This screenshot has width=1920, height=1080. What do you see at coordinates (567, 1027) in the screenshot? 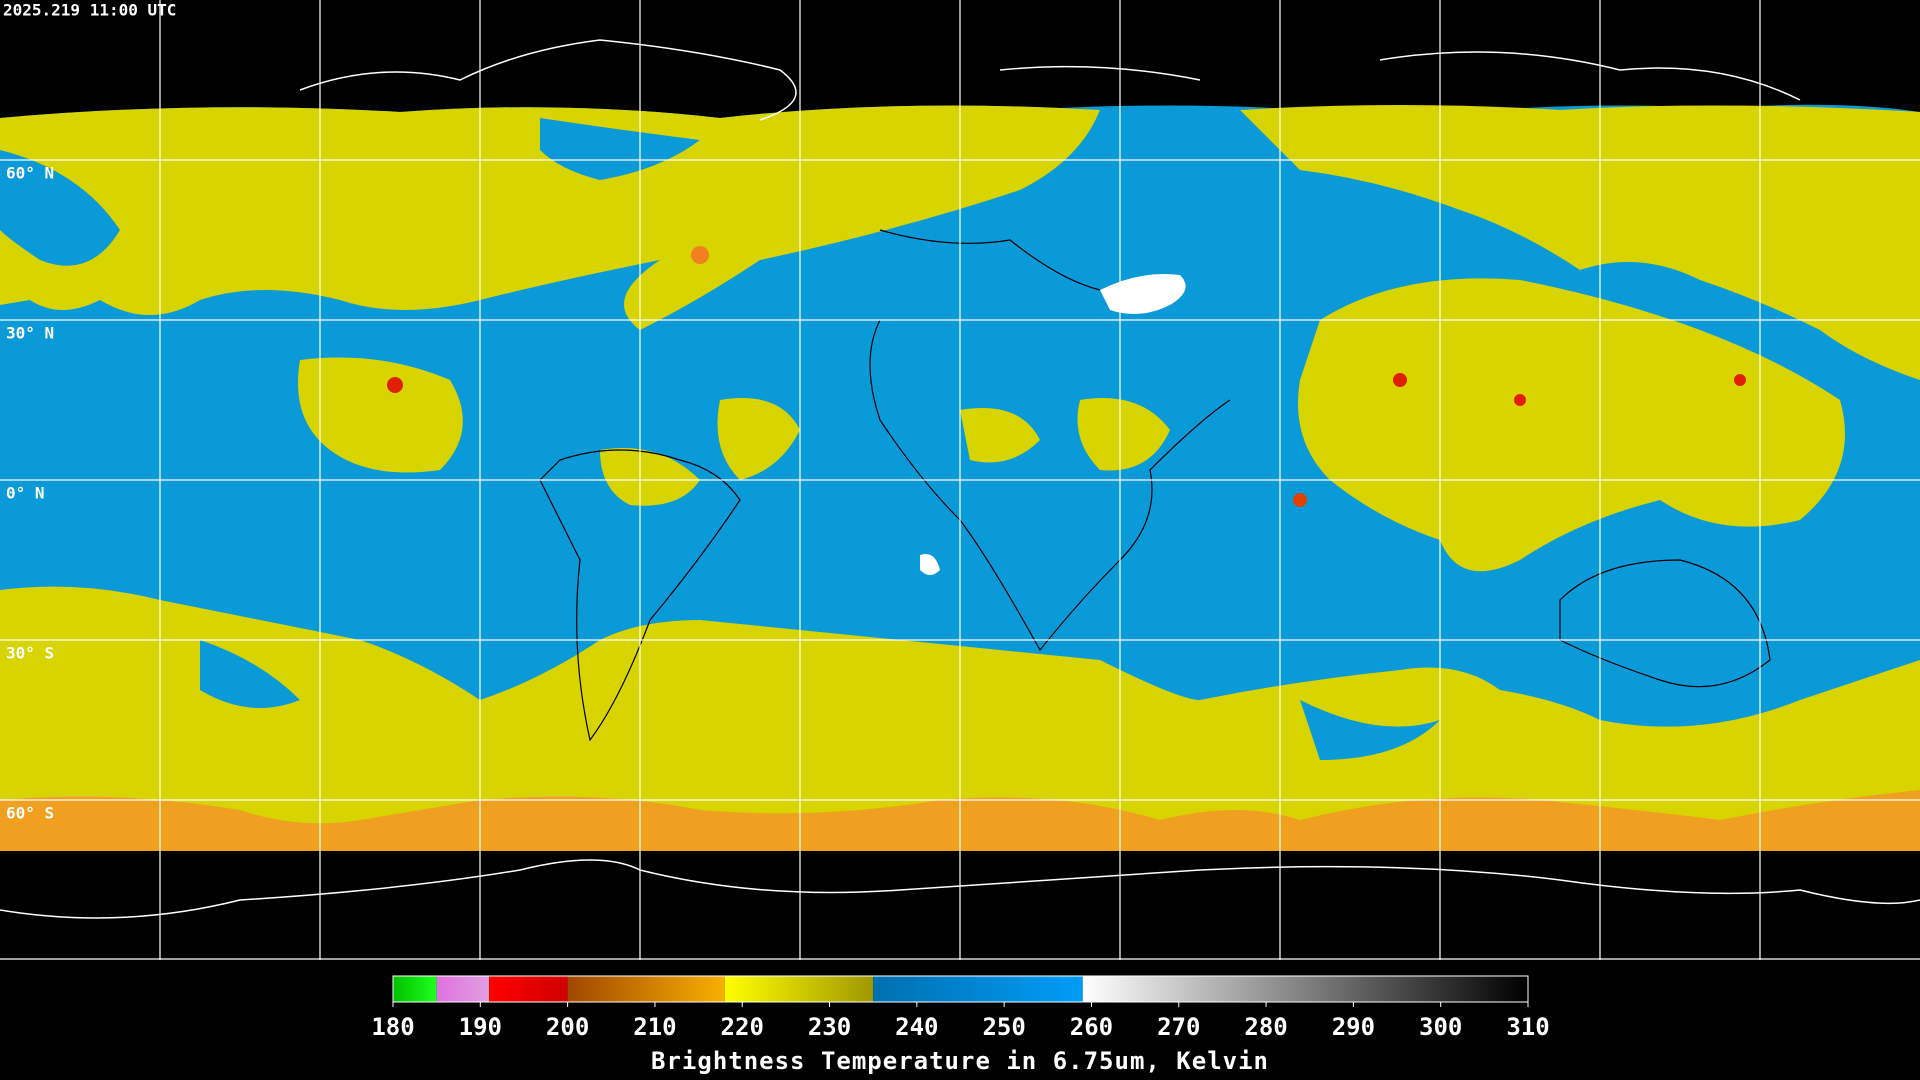
I see `tick-label: 200` at bounding box center [567, 1027].